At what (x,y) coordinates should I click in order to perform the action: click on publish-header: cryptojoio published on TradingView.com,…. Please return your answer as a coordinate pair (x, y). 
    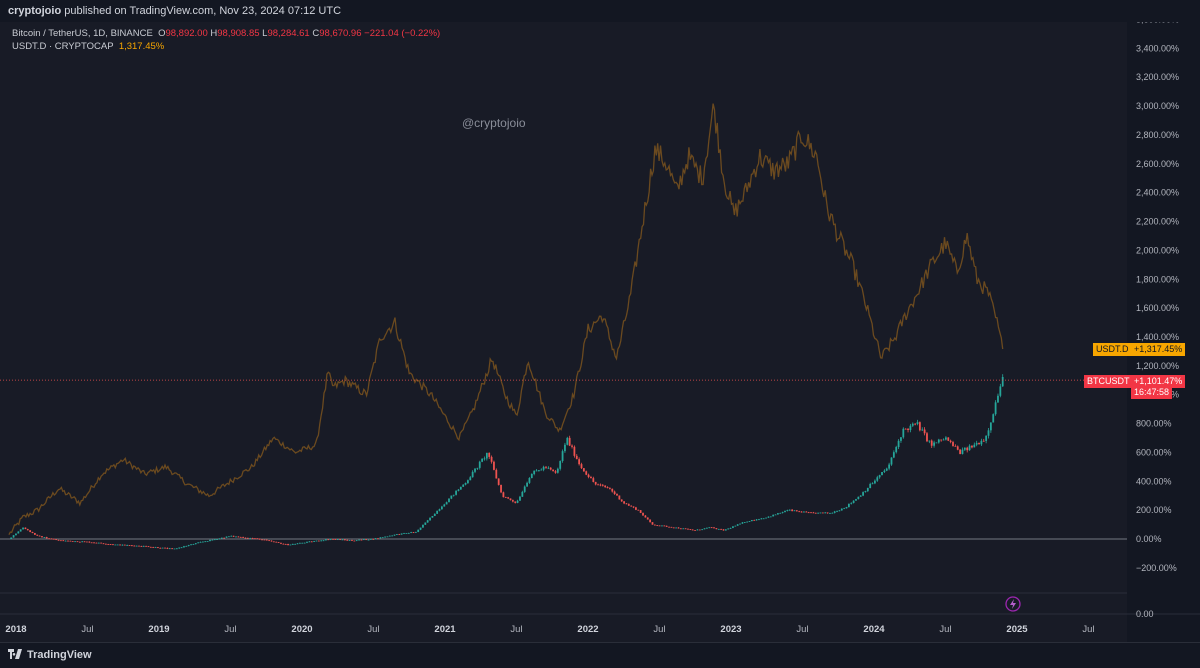
    Looking at the image, I should click on (600, 11).